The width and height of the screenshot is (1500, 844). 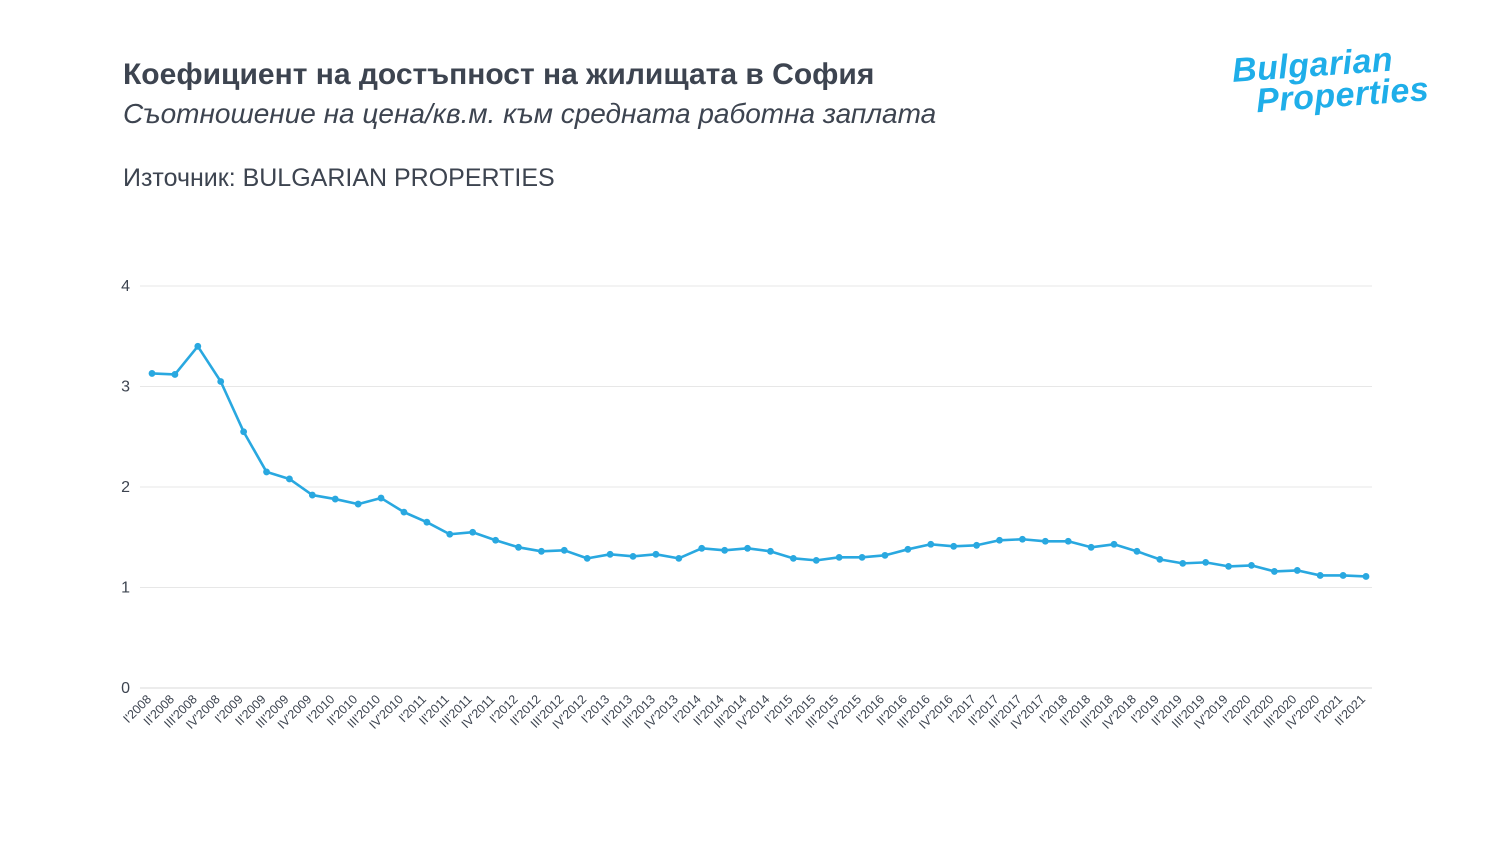 What do you see at coordinates (125, 387) in the screenshot?
I see `y-tick-label: 3` at bounding box center [125, 387].